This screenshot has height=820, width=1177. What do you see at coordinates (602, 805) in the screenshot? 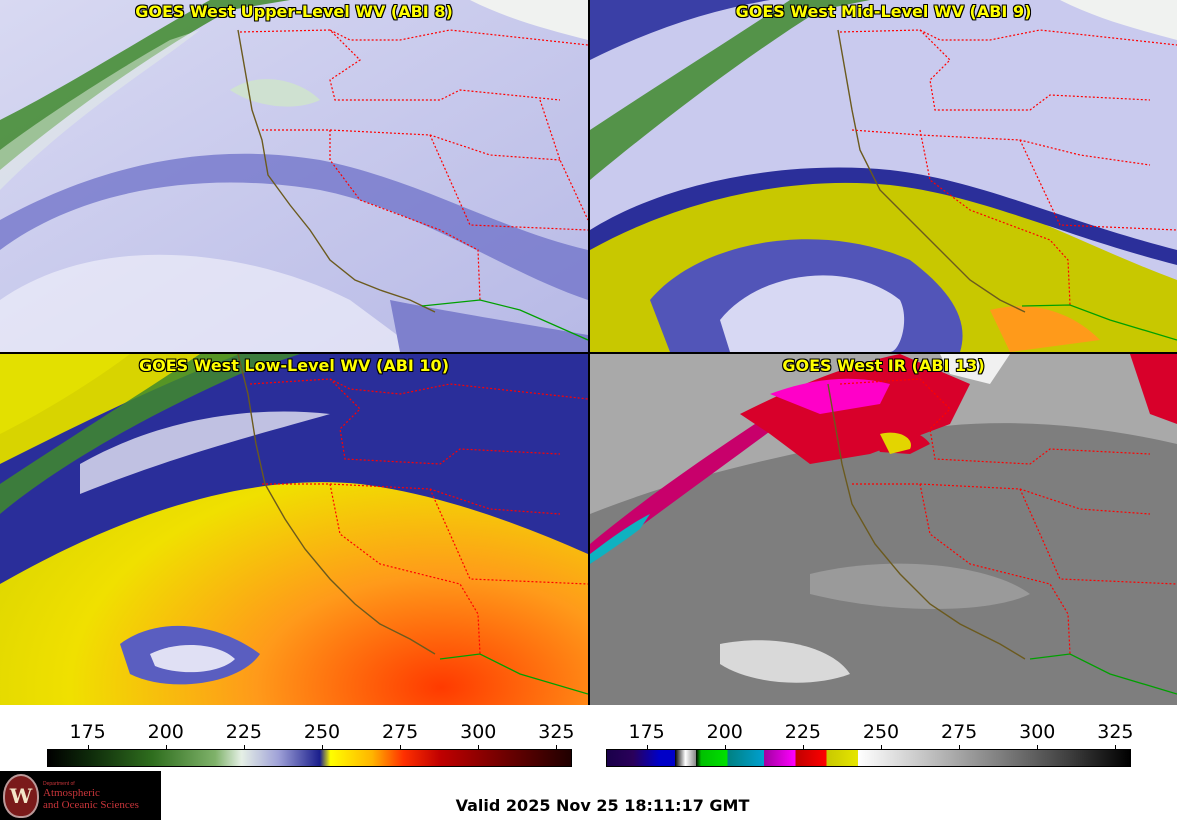
I see `valid-time: Valid 2025 Nov 25 18:11:17 GMT` at bounding box center [602, 805].